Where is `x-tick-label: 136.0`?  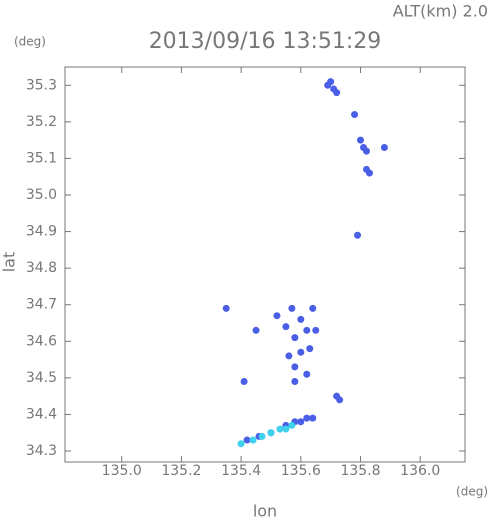 x-tick-label: 136.0 is located at coordinates (420, 471).